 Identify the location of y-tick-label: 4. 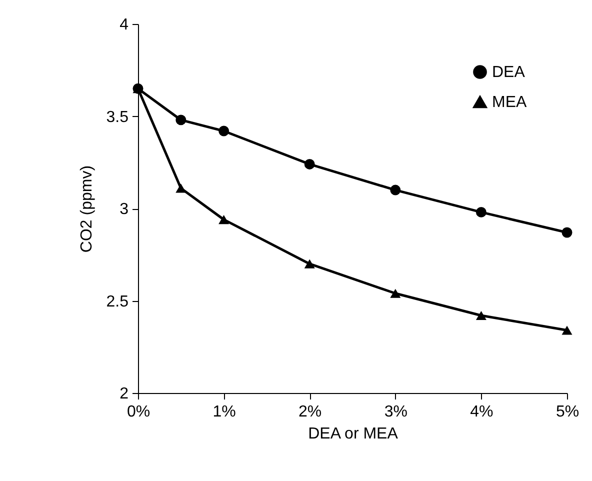
(124, 25).